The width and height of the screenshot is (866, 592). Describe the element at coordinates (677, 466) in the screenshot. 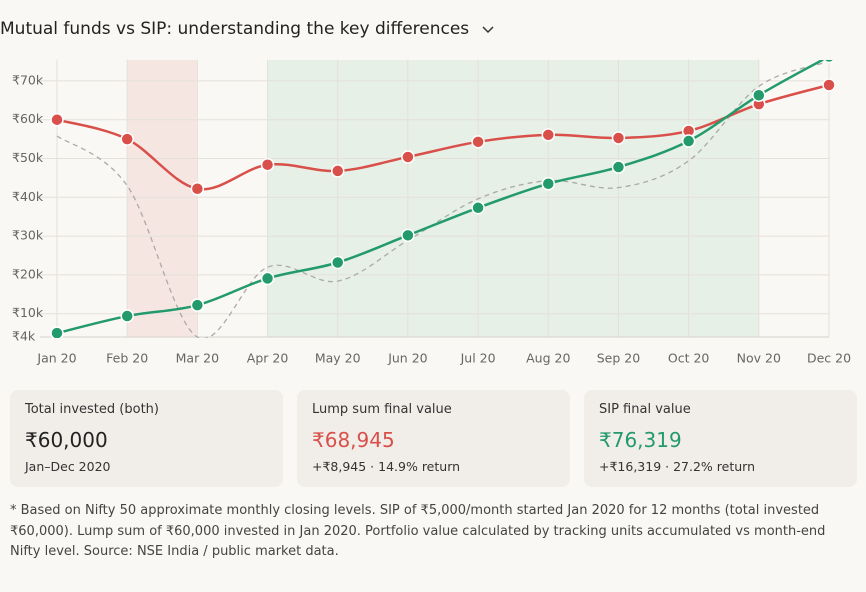

I see `card-note: +₹16,319 · 27.2% return` at that location.